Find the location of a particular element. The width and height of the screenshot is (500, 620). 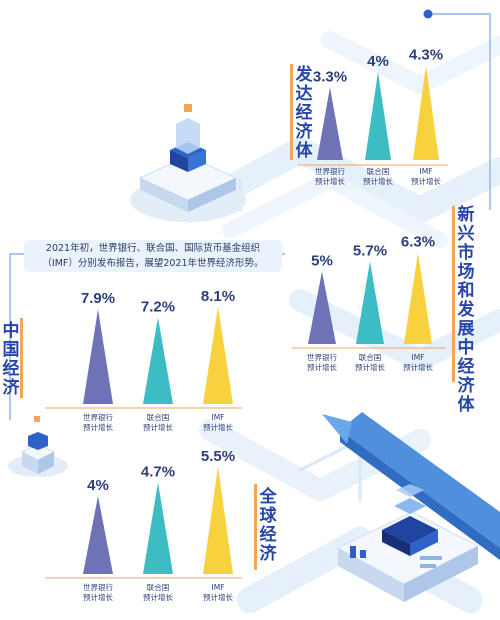

value-label-china-1: 7.9% is located at coordinates (98, 298).